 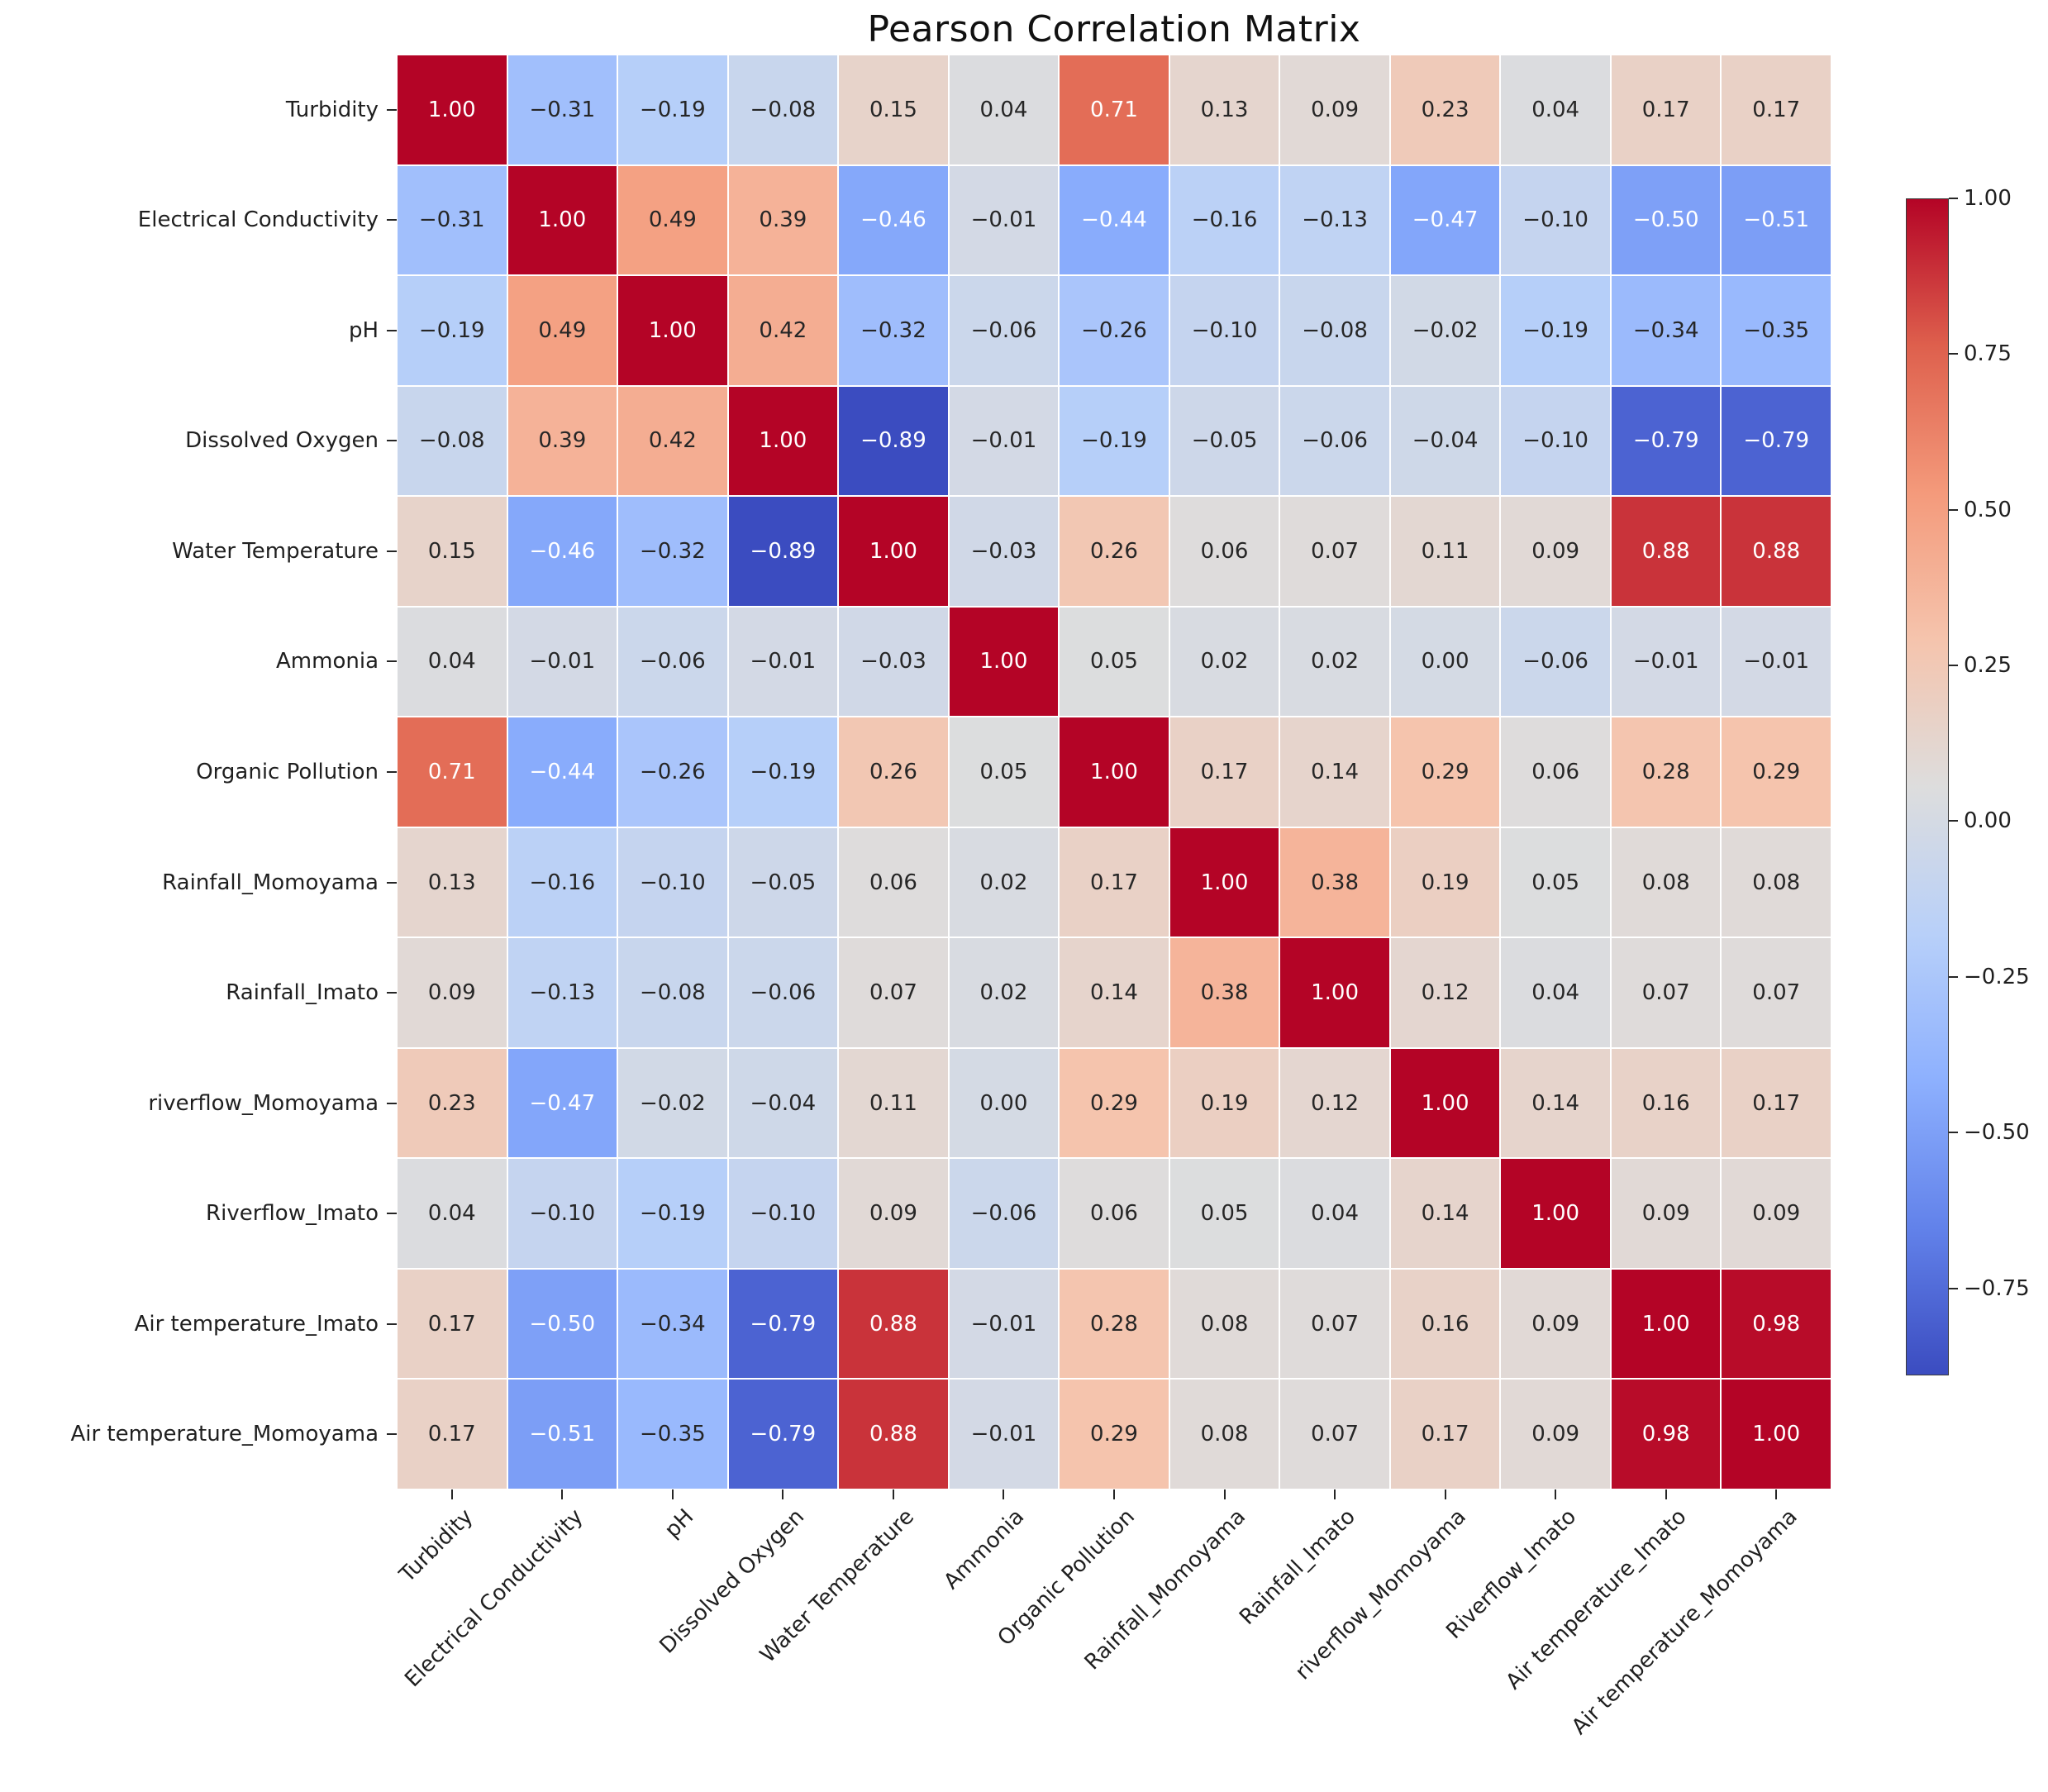 What do you see at coordinates (1988, 510) in the screenshot?
I see `colorbar-tick-label: 0.50` at bounding box center [1988, 510].